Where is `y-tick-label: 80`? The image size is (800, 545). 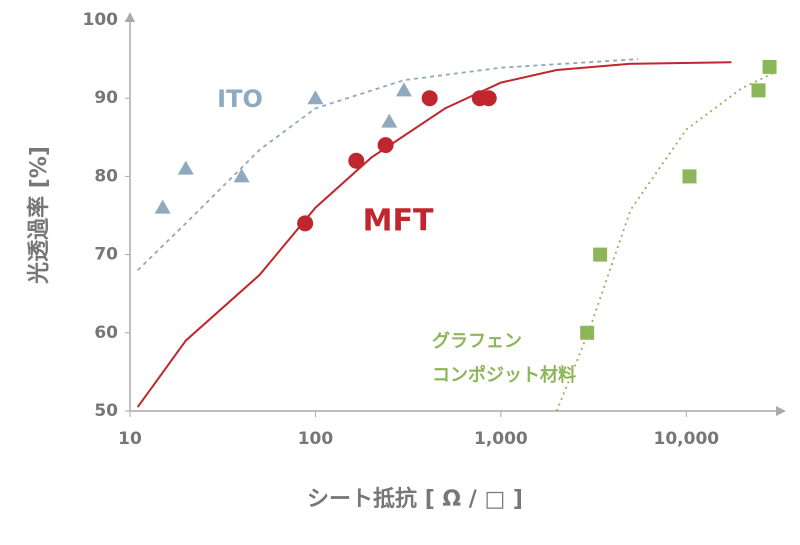
y-tick-label: 80 is located at coordinates (106, 176).